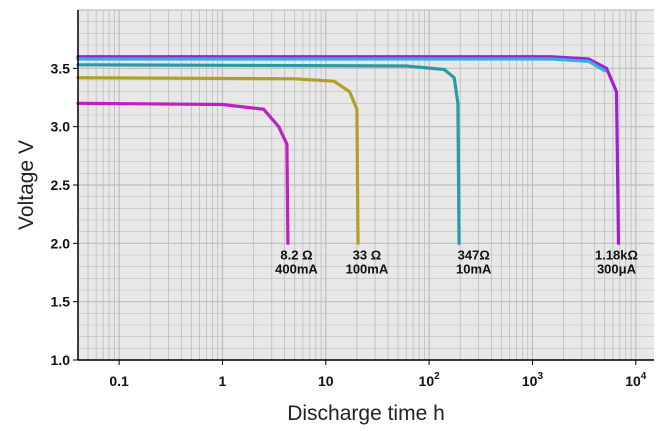 Image resolution: width=662 pixels, height=431 pixels. Describe the element at coordinates (61, 302) in the screenshot. I see `y-tick-label: 1.5` at that location.